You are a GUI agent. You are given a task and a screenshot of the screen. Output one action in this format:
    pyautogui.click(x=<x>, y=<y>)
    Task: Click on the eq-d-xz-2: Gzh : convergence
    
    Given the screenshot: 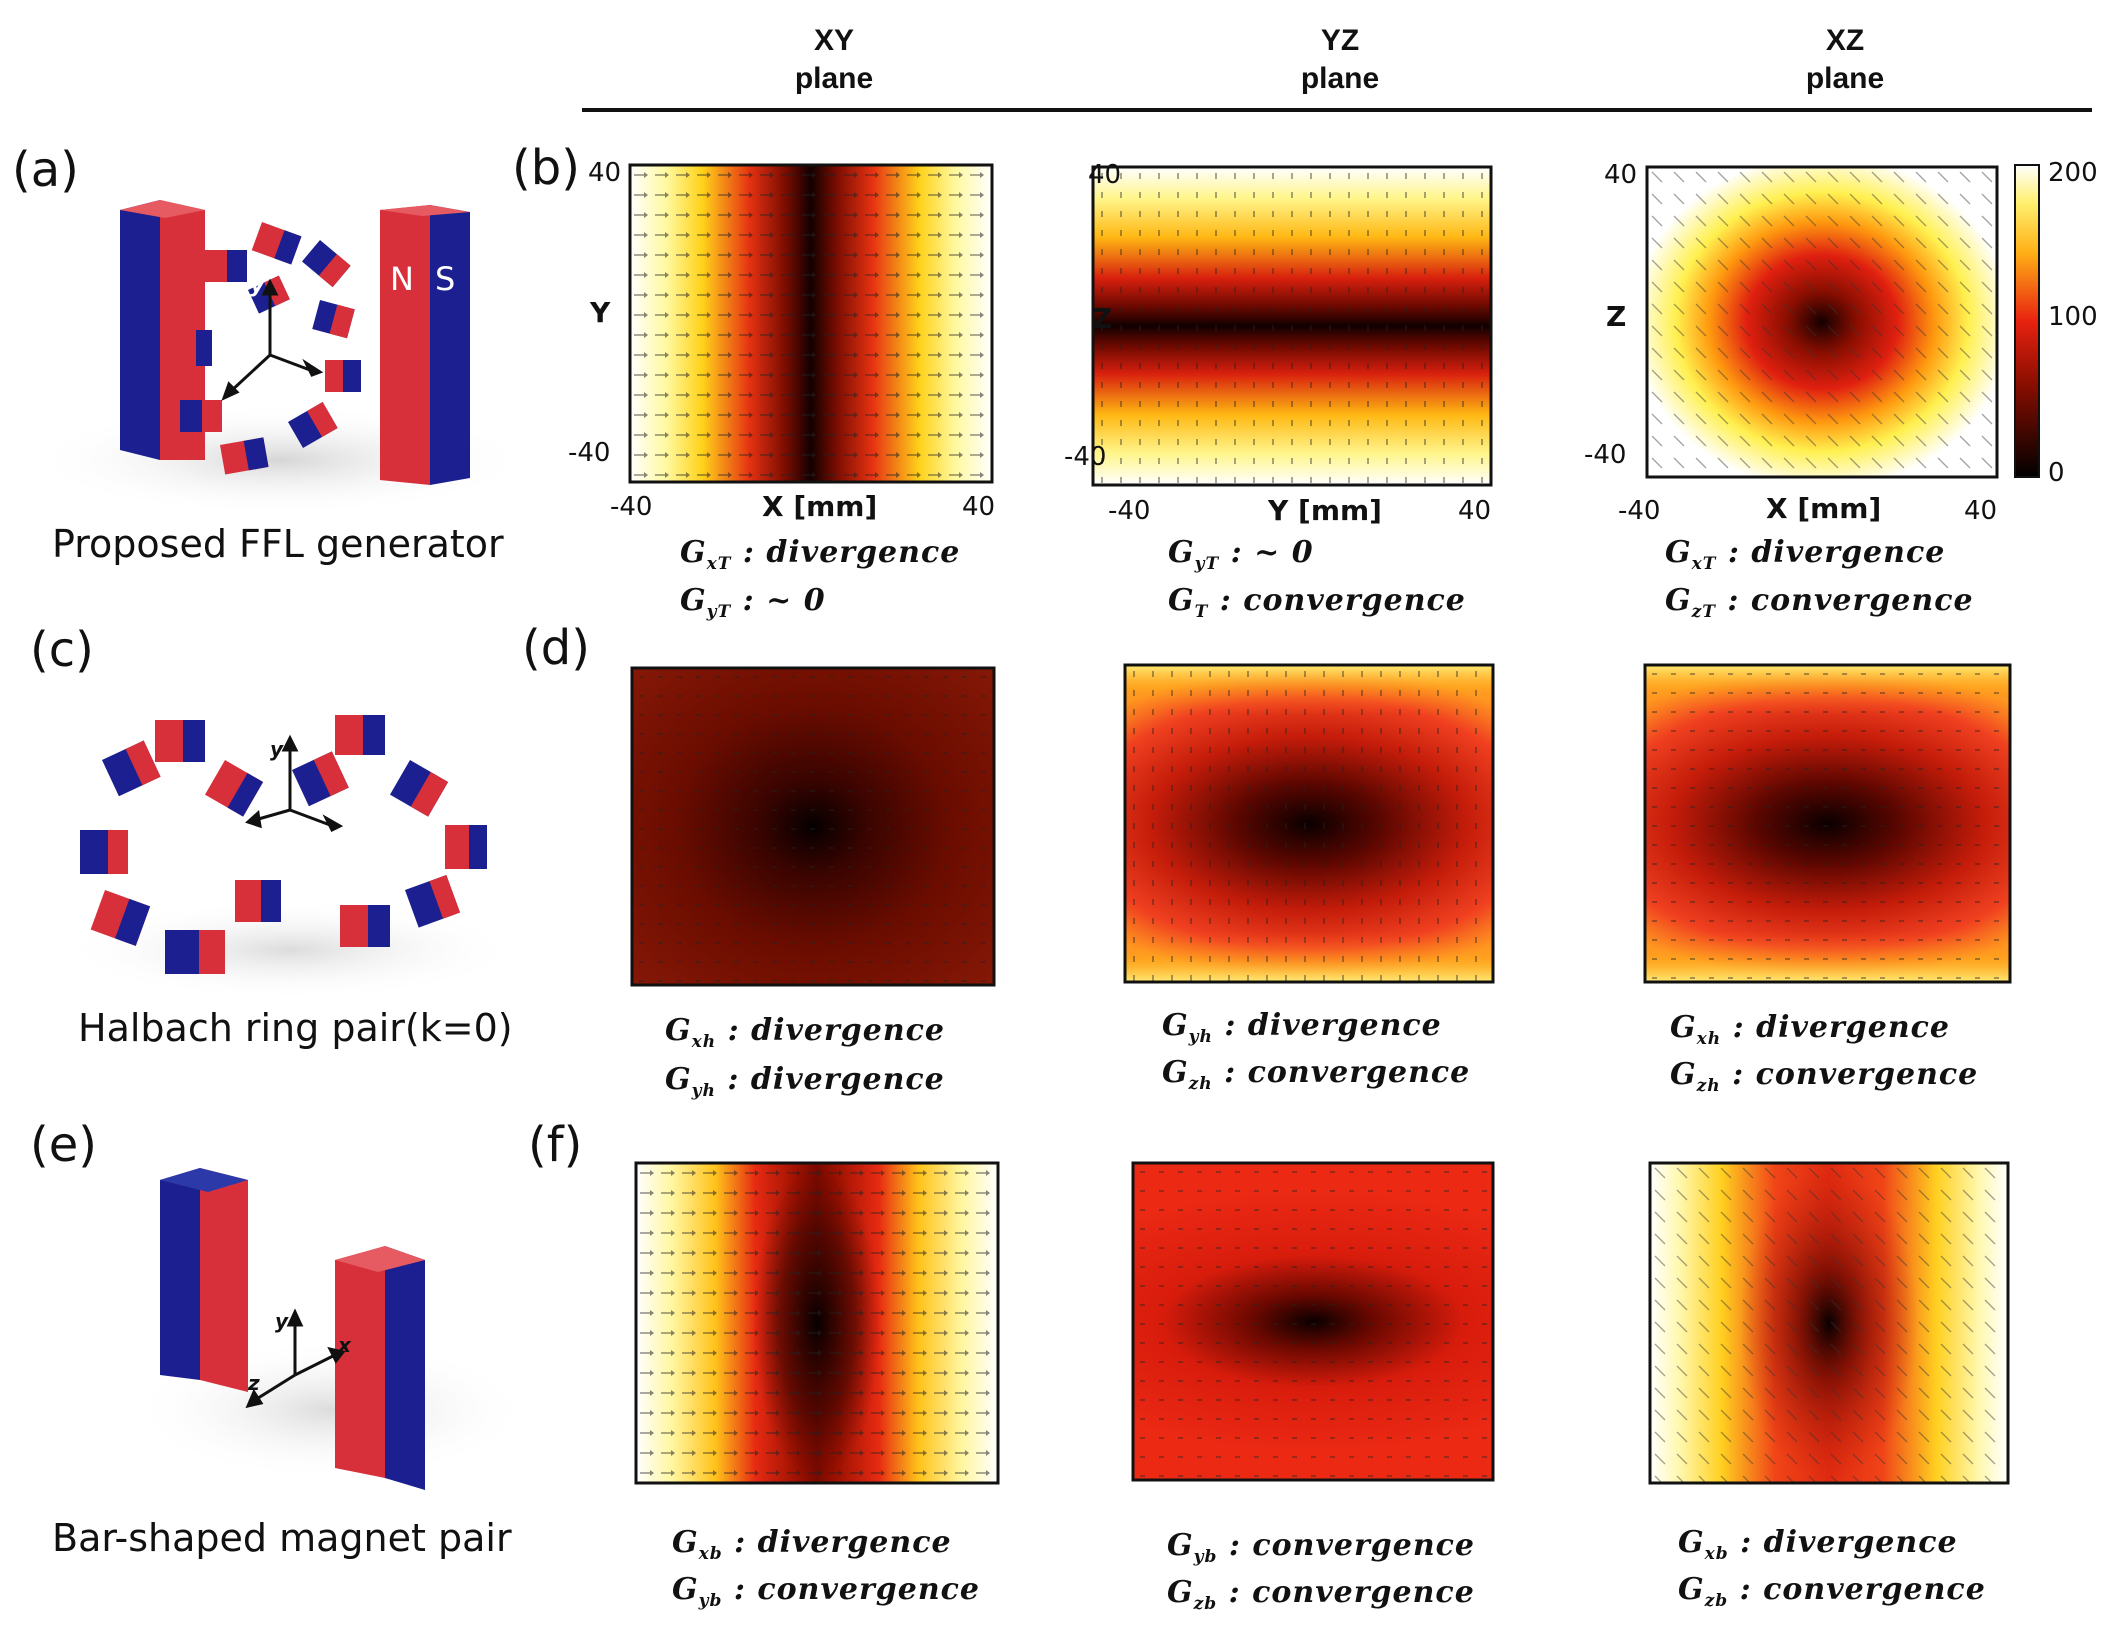 What is the action you would take?
    pyautogui.click(x=1824, y=1076)
    